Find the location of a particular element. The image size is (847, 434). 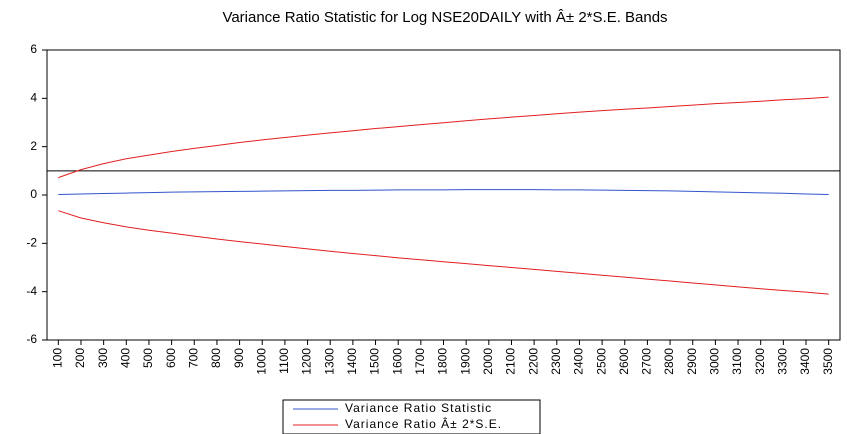

x-tick-label: 1900 is located at coordinates (465, 361).